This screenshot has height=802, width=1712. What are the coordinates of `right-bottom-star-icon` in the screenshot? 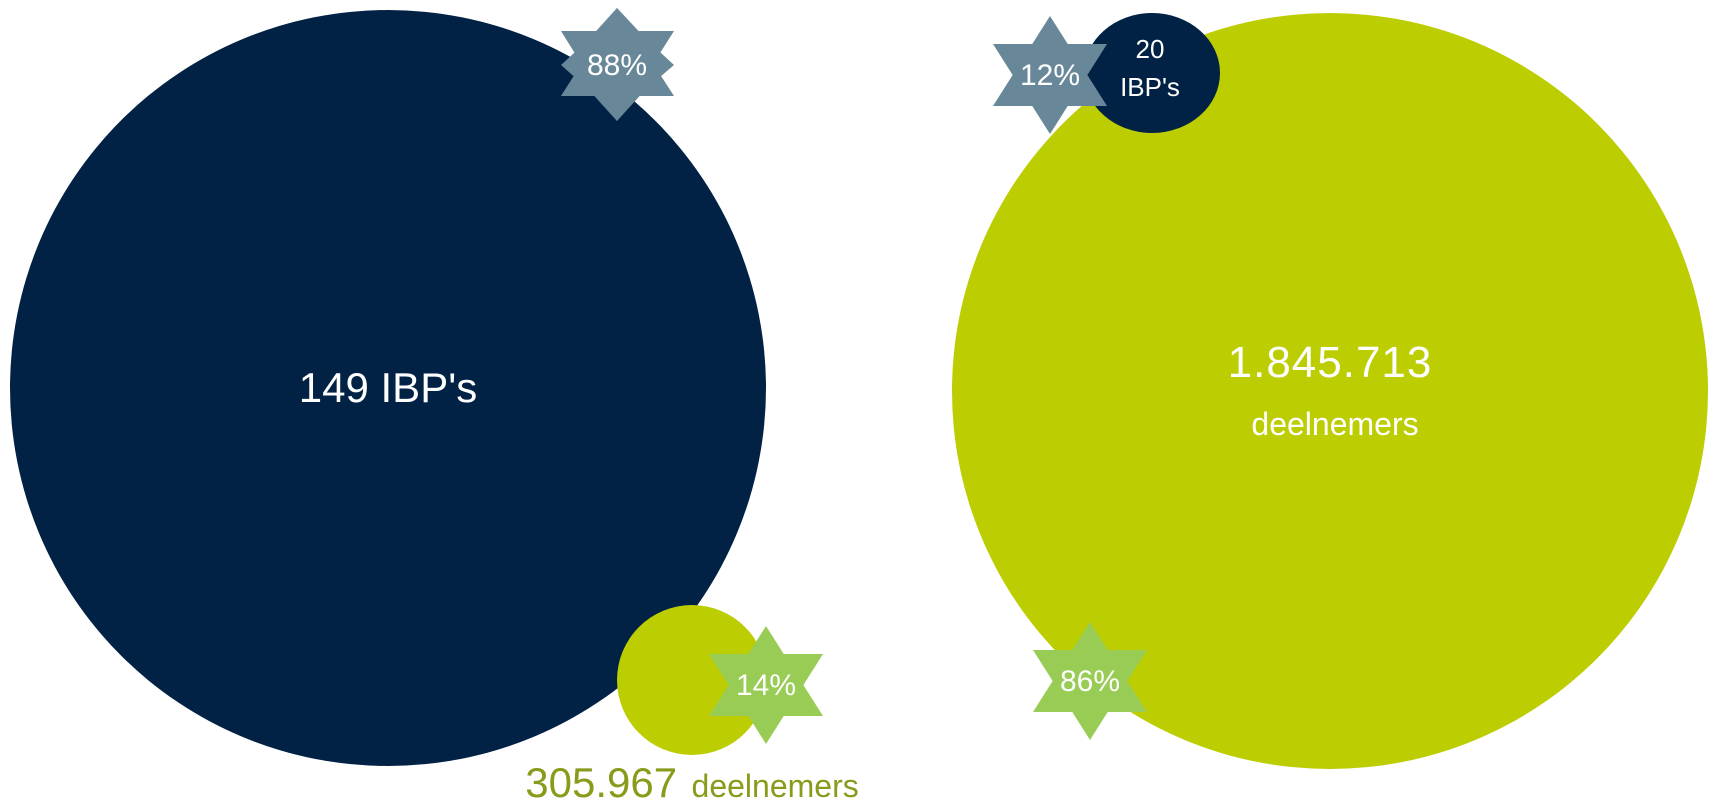 It's located at (1090, 681).